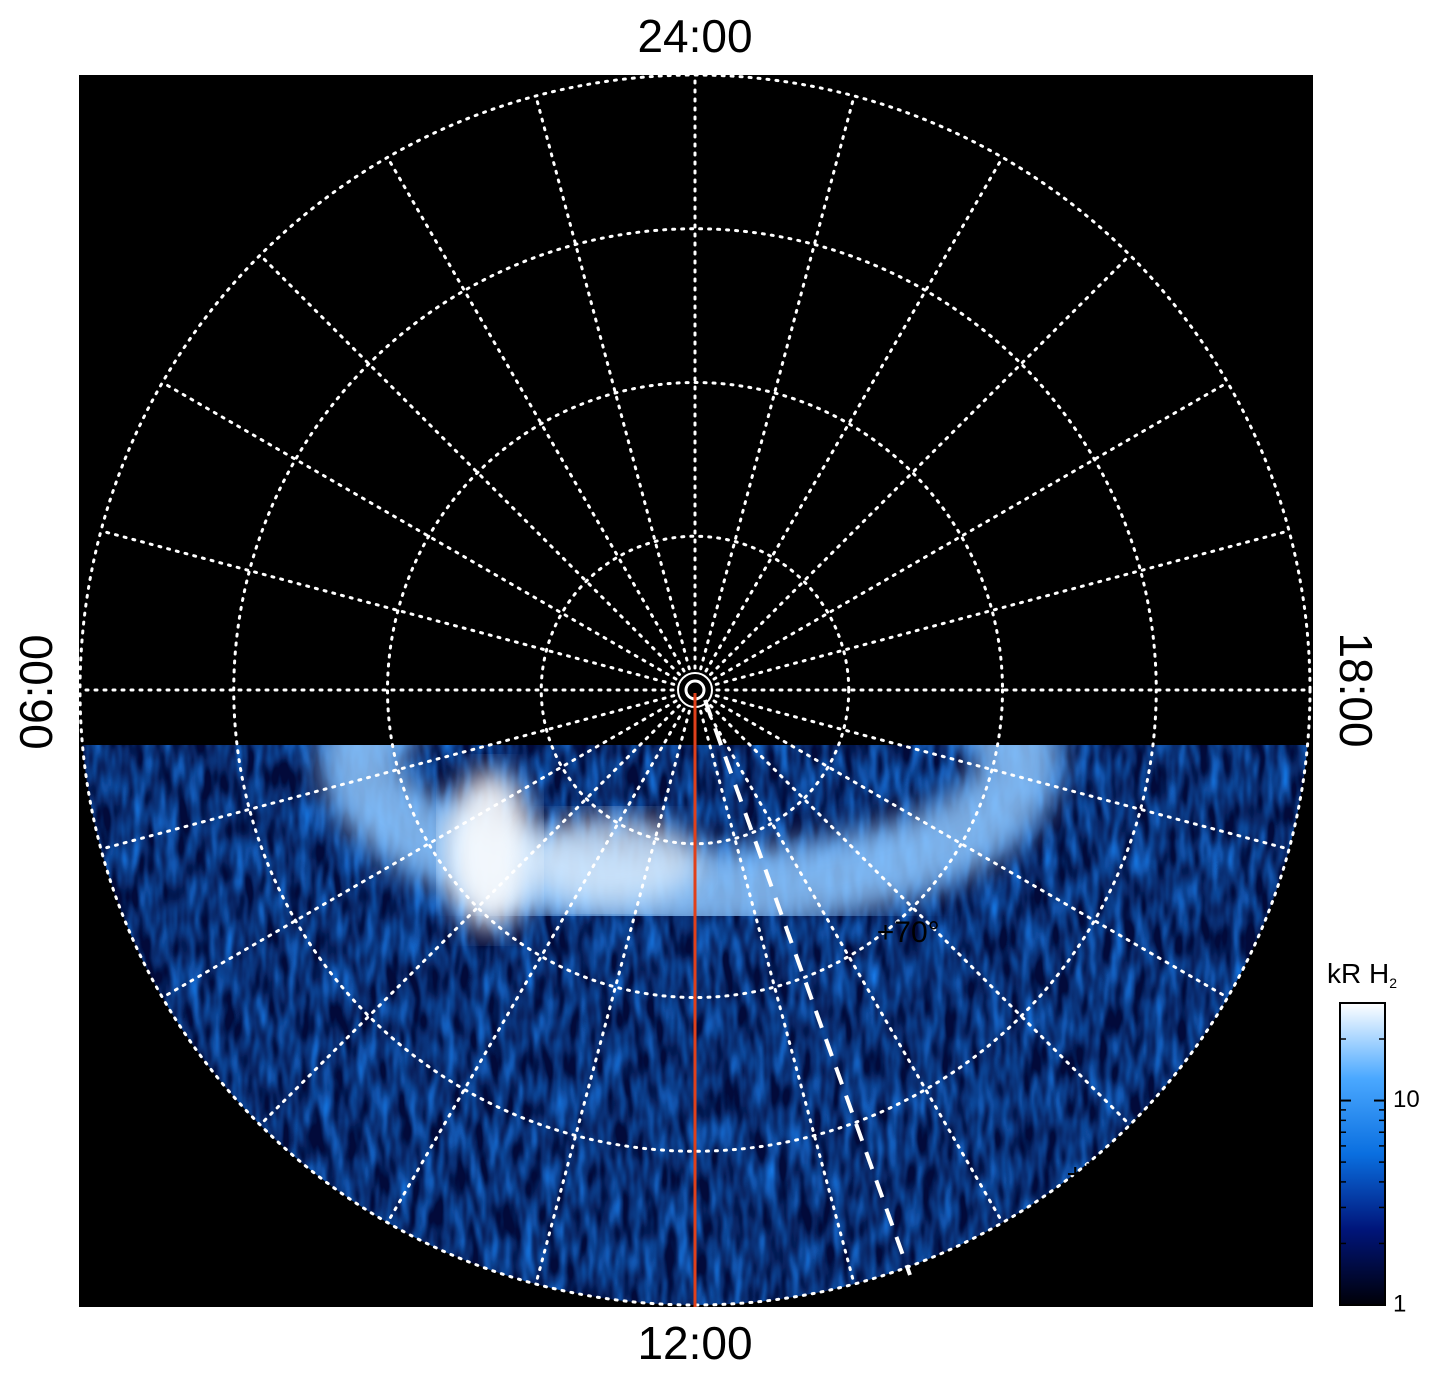 Image resolution: width=1447 pixels, height=1384 pixels. Describe the element at coordinates (908, 932) in the screenshot. I see `latitude-label: +70°` at that location.